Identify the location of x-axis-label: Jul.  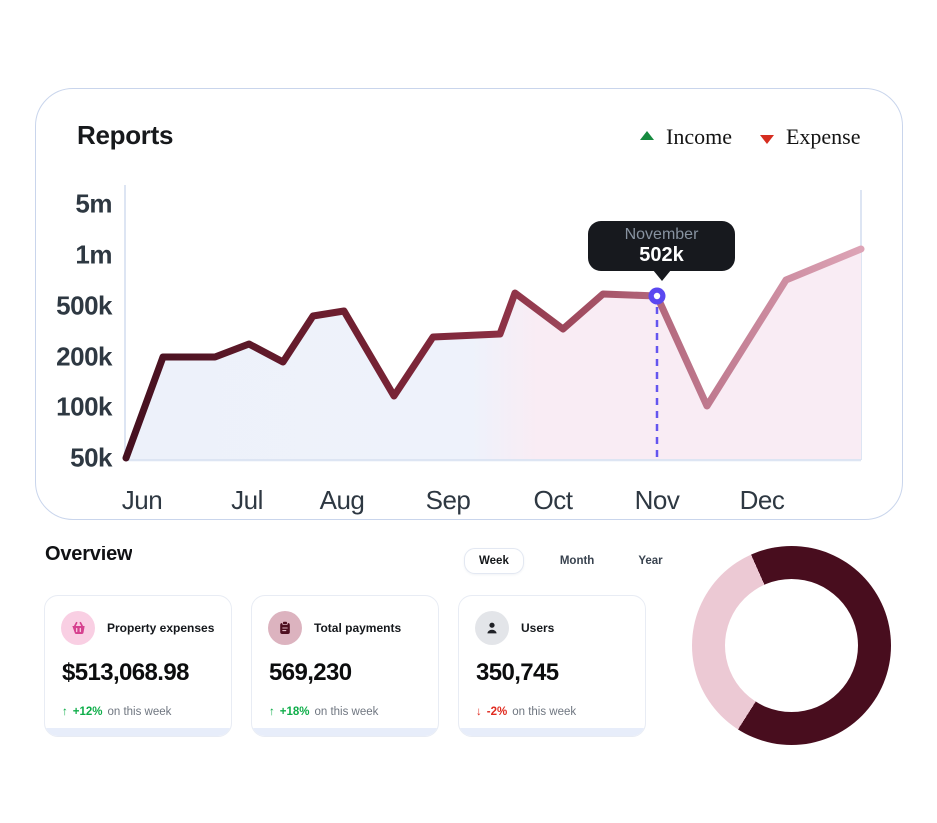
(247, 500).